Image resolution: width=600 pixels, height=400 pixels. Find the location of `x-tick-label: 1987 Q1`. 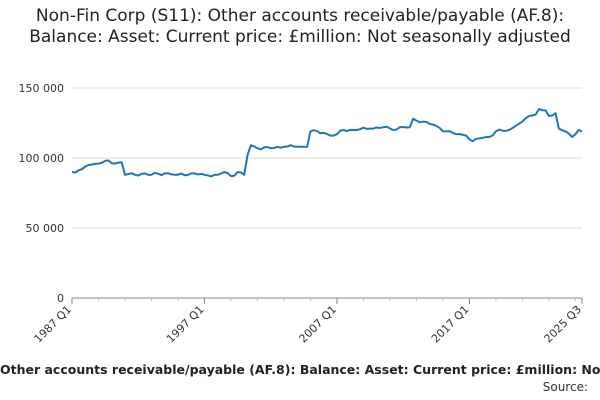

x-tick-label: 1987 Q1 is located at coordinates (53, 324).